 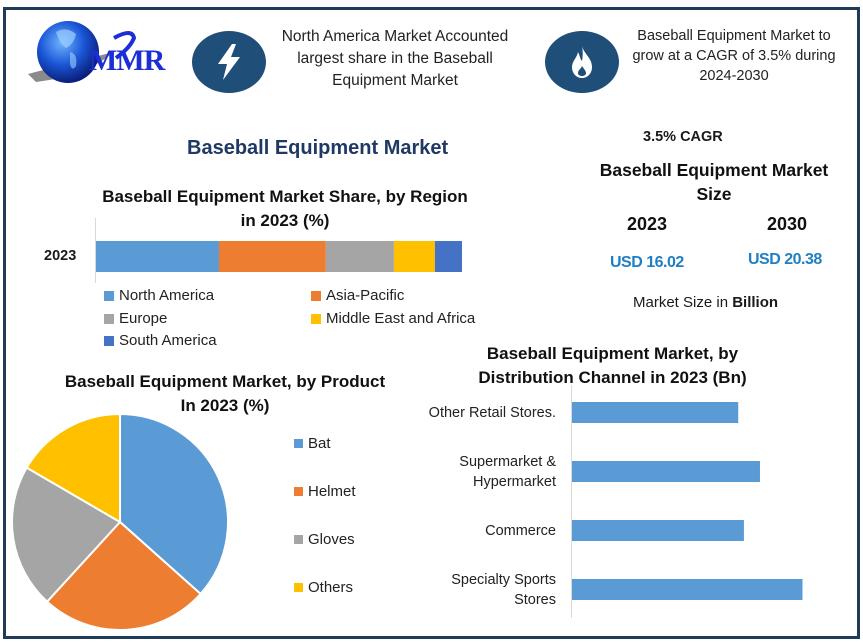 I want to click on region-stacked-bar, so click(x=279, y=256).